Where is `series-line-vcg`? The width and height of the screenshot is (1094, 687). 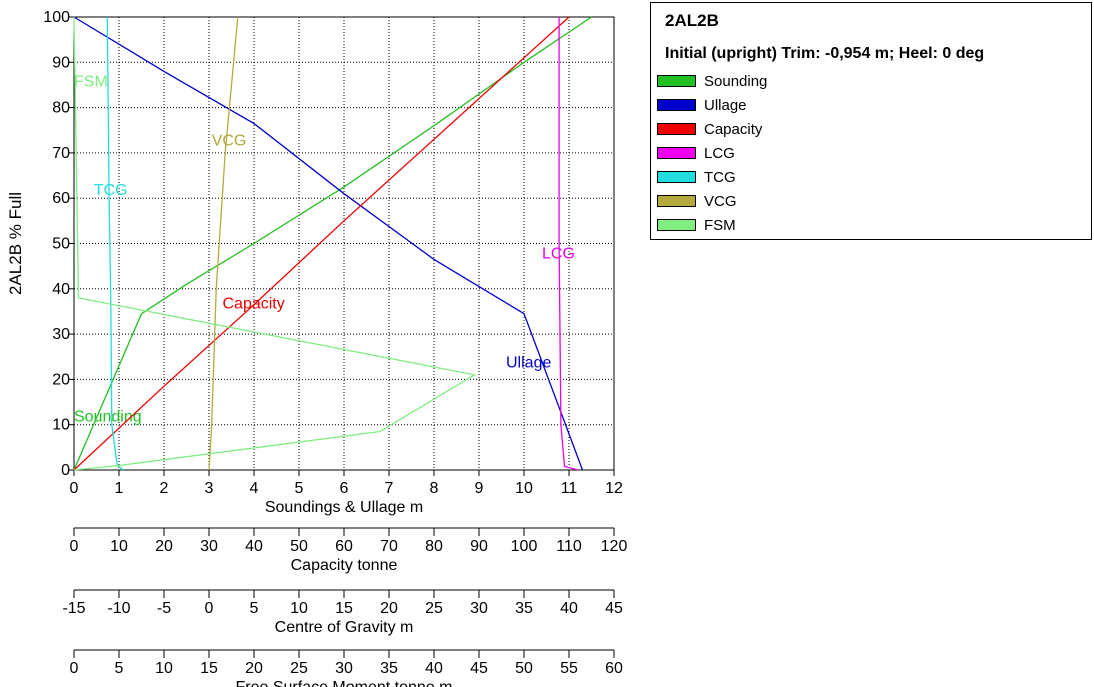
series-line-vcg is located at coordinates (223, 243).